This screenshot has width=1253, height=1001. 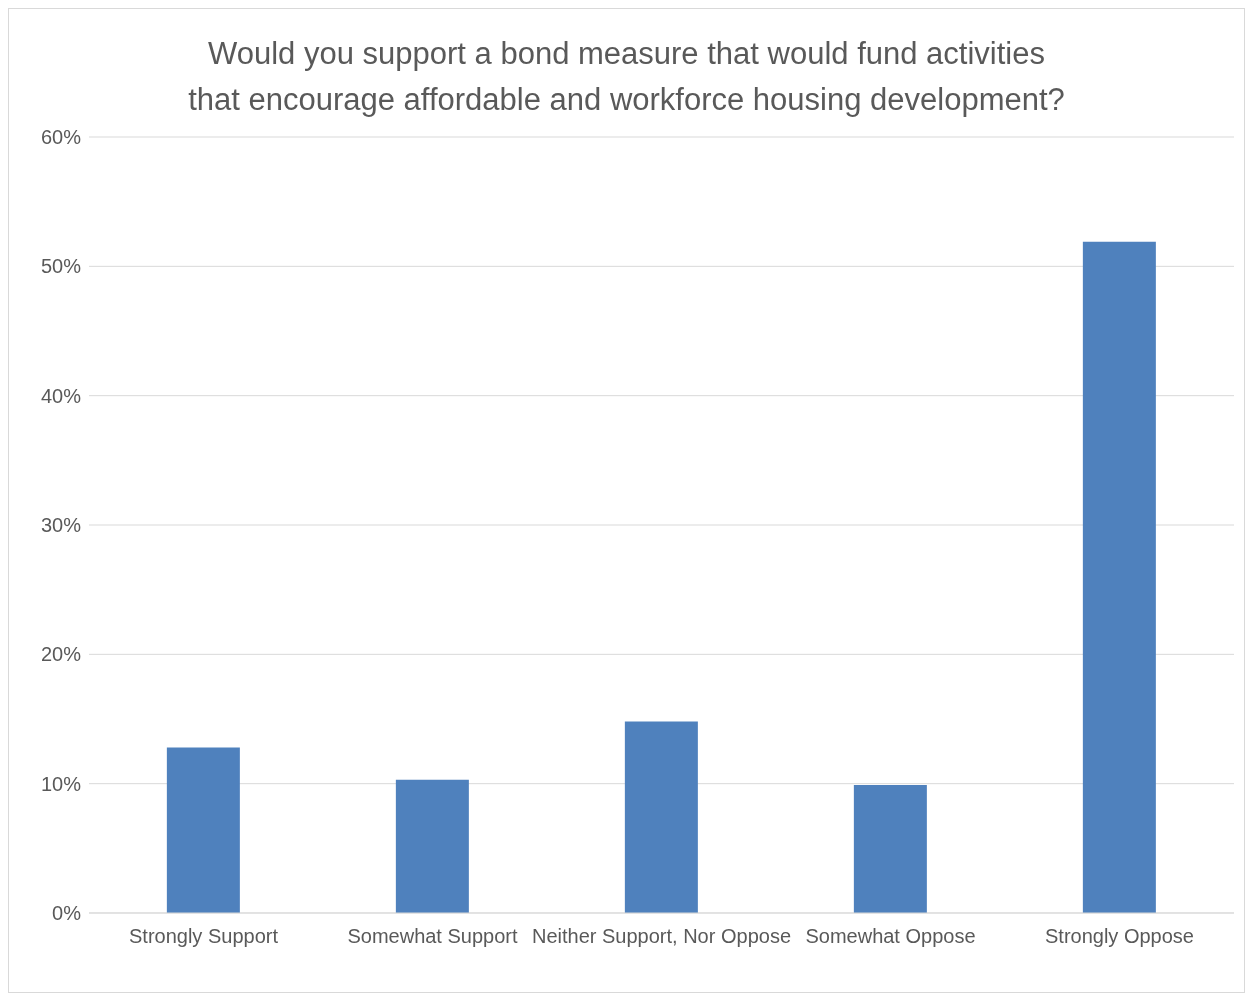 I want to click on x-tick-label: Somewhat Oppose, so click(x=890, y=936).